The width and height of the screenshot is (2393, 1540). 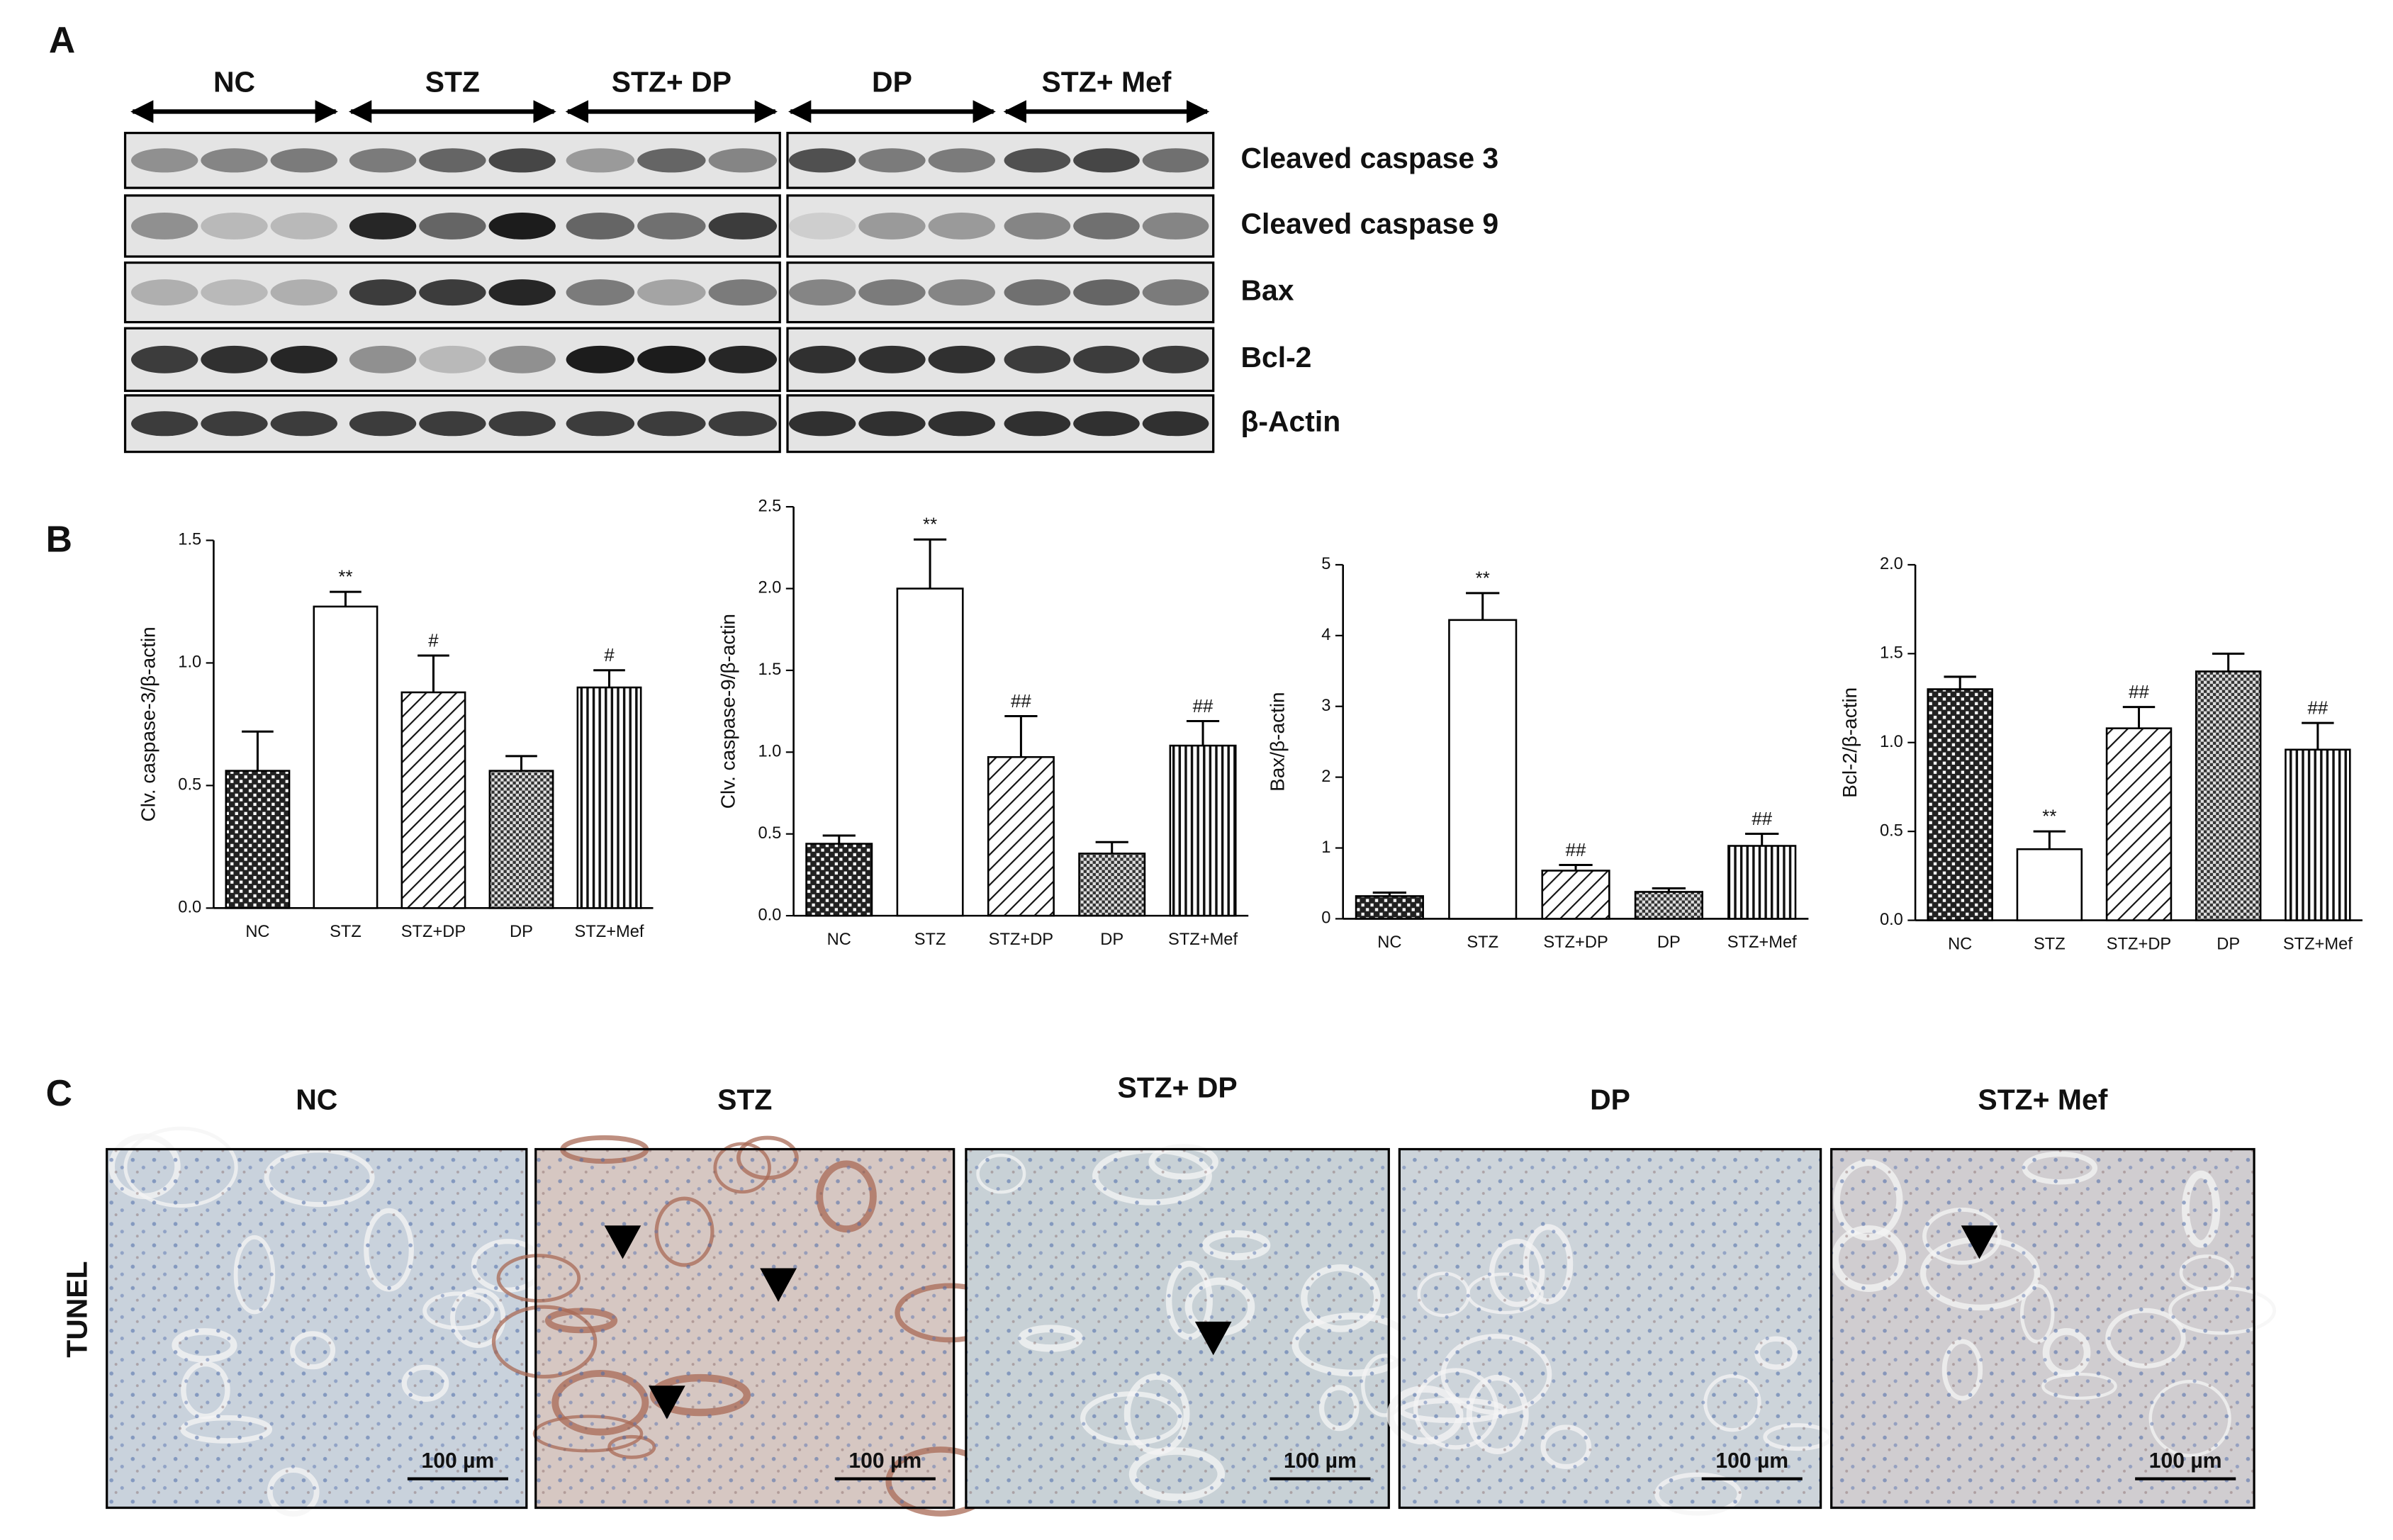 I want to click on panel-label: C, so click(x=59, y=1092).